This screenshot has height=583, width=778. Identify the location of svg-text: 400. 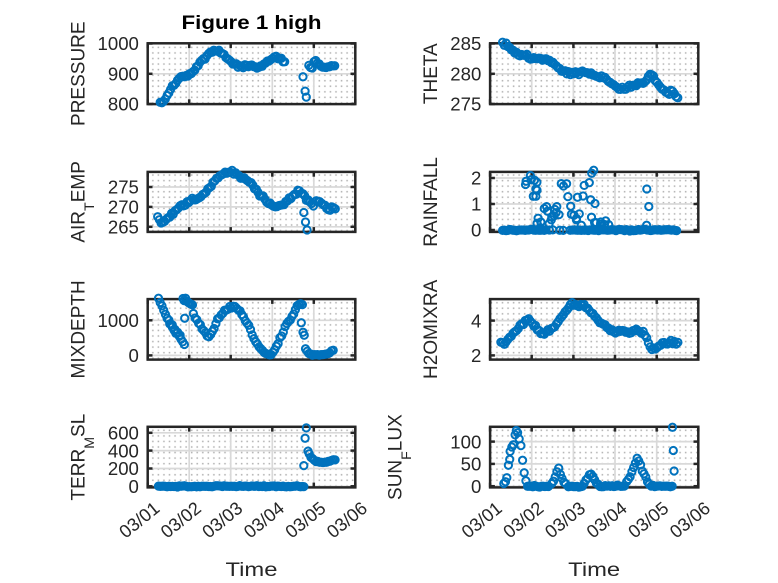
(123, 450).